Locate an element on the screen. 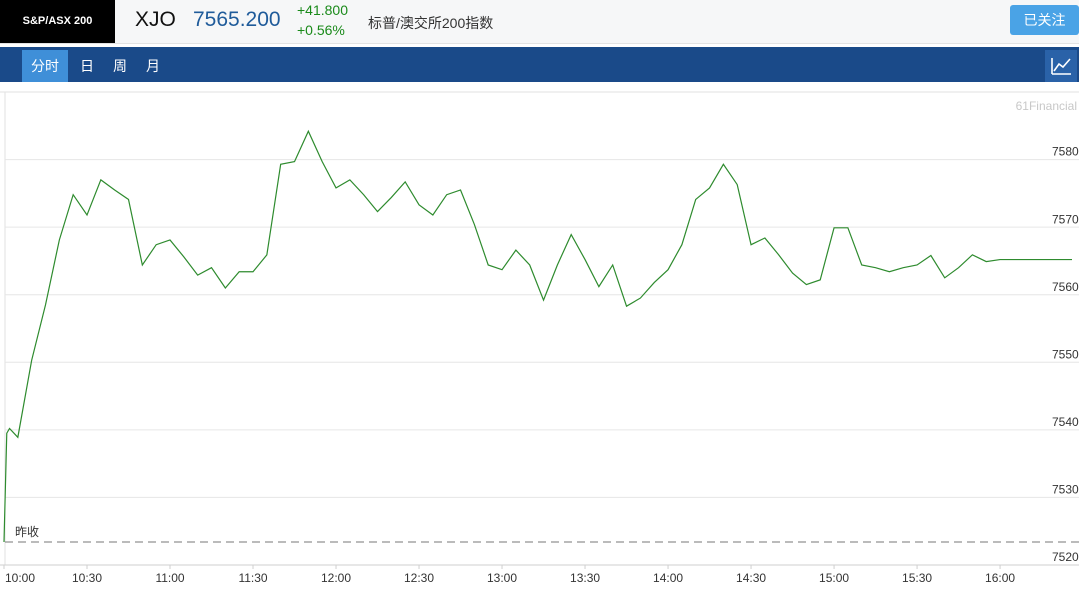 The width and height of the screenshot is (1079, 593). watermark: 61Financial is located at coordinates (1046, 106).